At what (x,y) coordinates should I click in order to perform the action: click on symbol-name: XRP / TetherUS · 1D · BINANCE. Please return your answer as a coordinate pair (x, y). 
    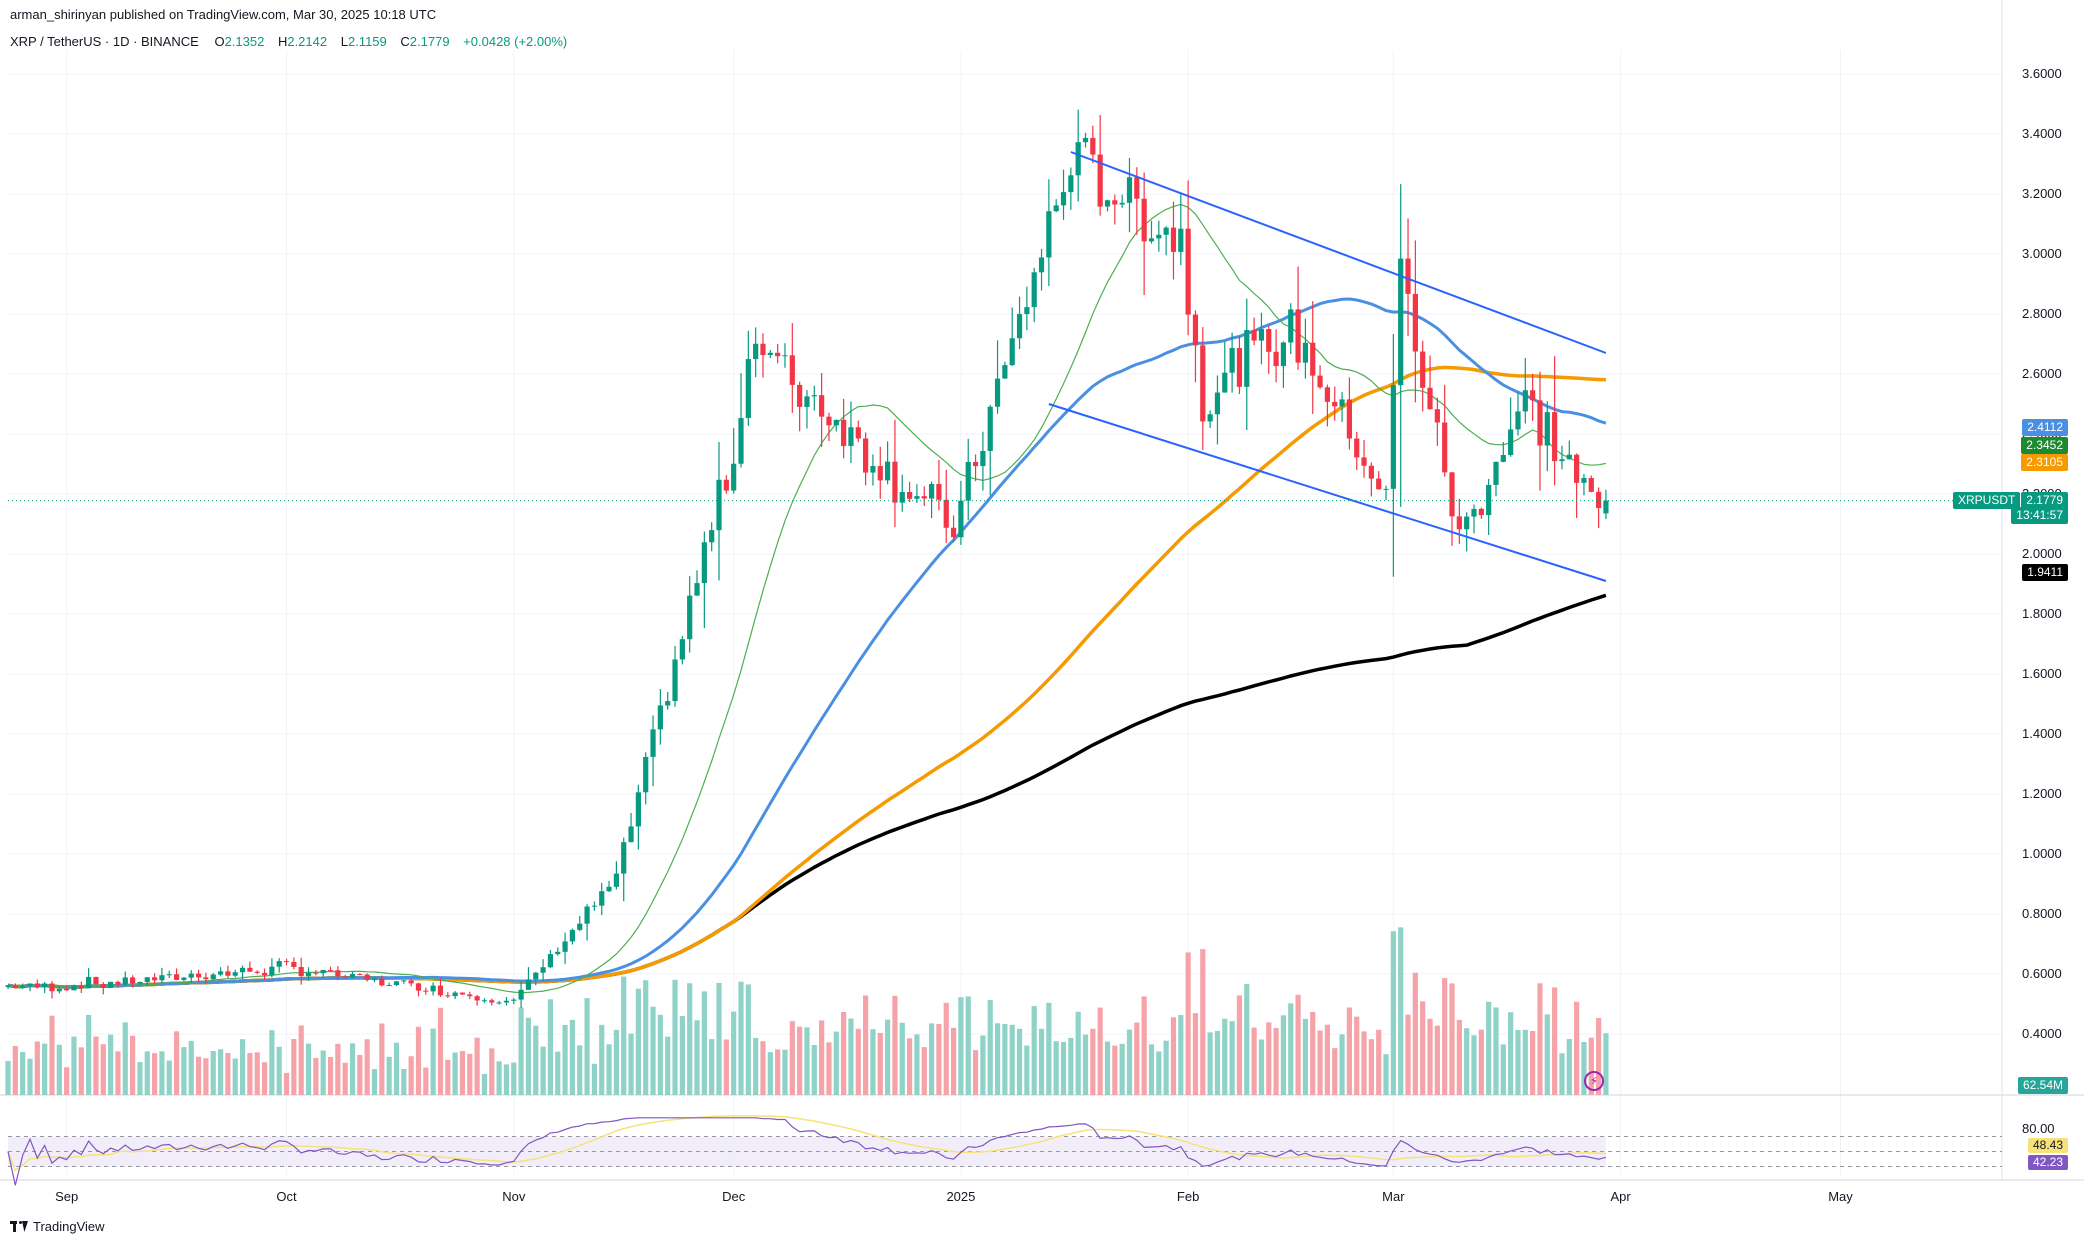
    Looking at the image, I should click on (104, 41).